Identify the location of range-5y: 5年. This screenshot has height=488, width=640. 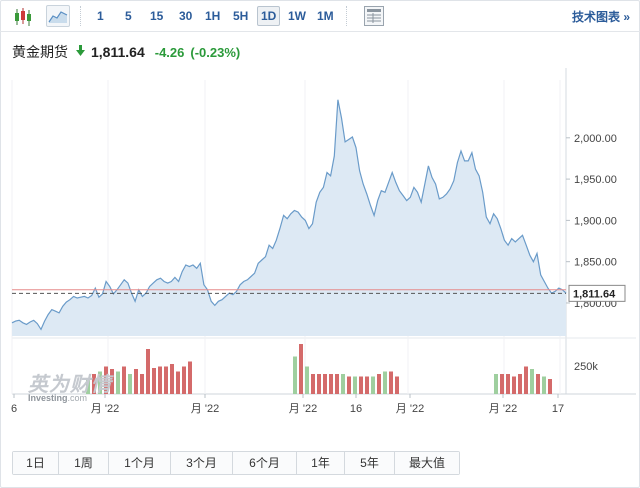
(370, 463).